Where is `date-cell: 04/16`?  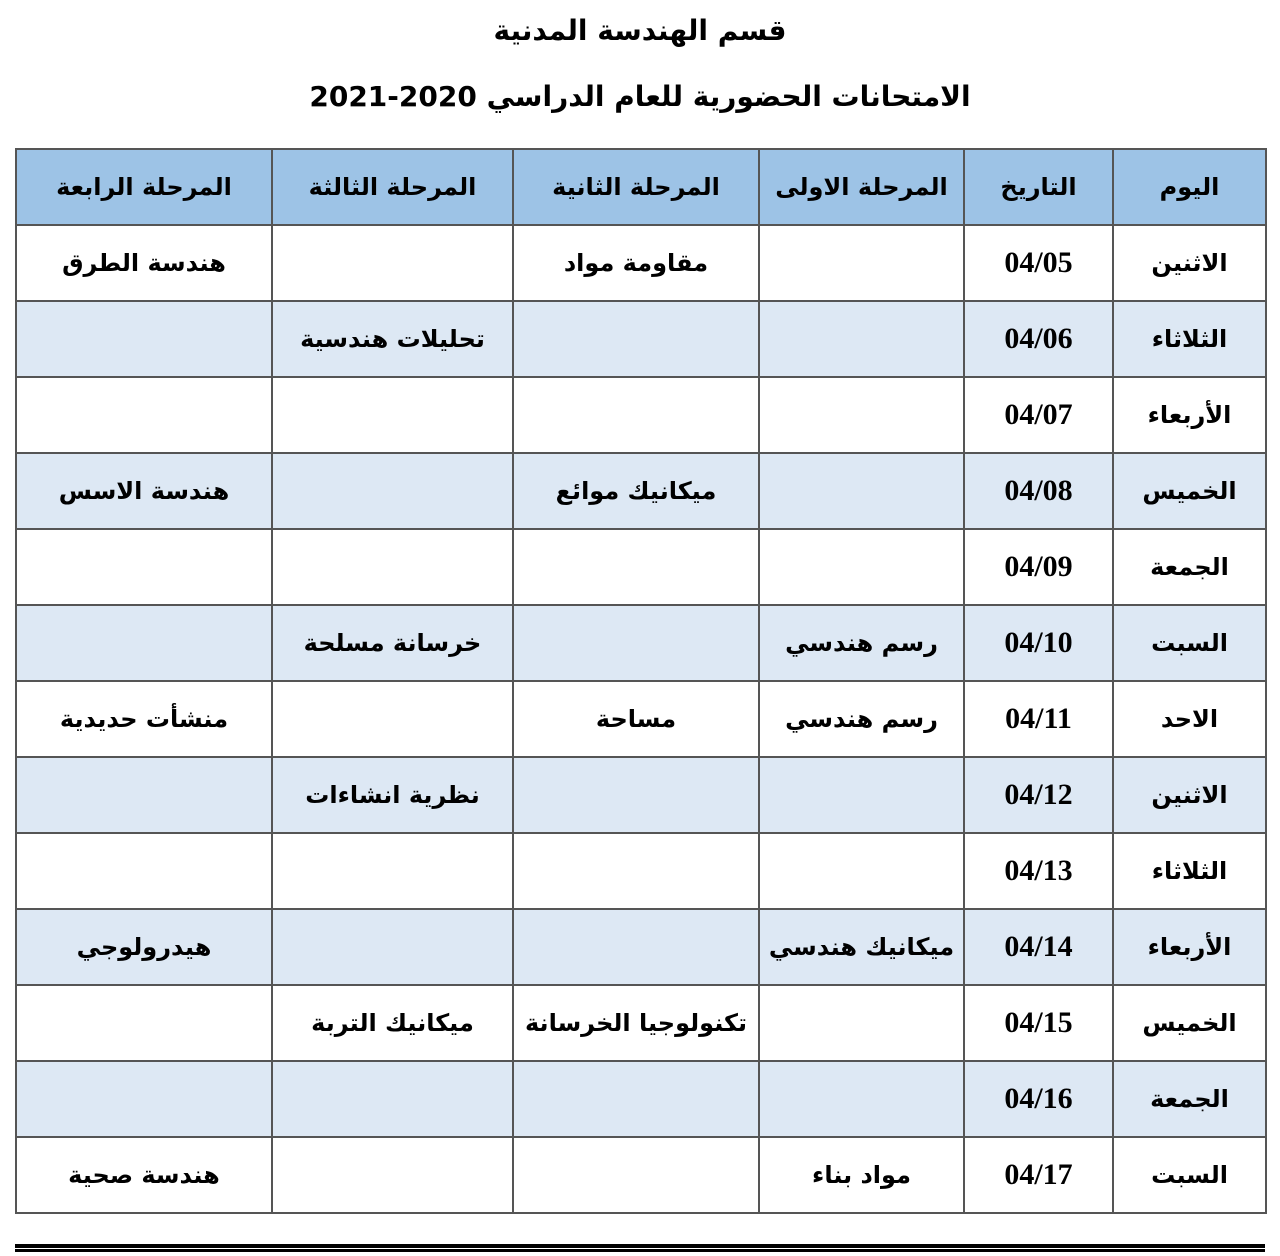
date-cell: 04/16 is located at coordinates (1038, 1099).